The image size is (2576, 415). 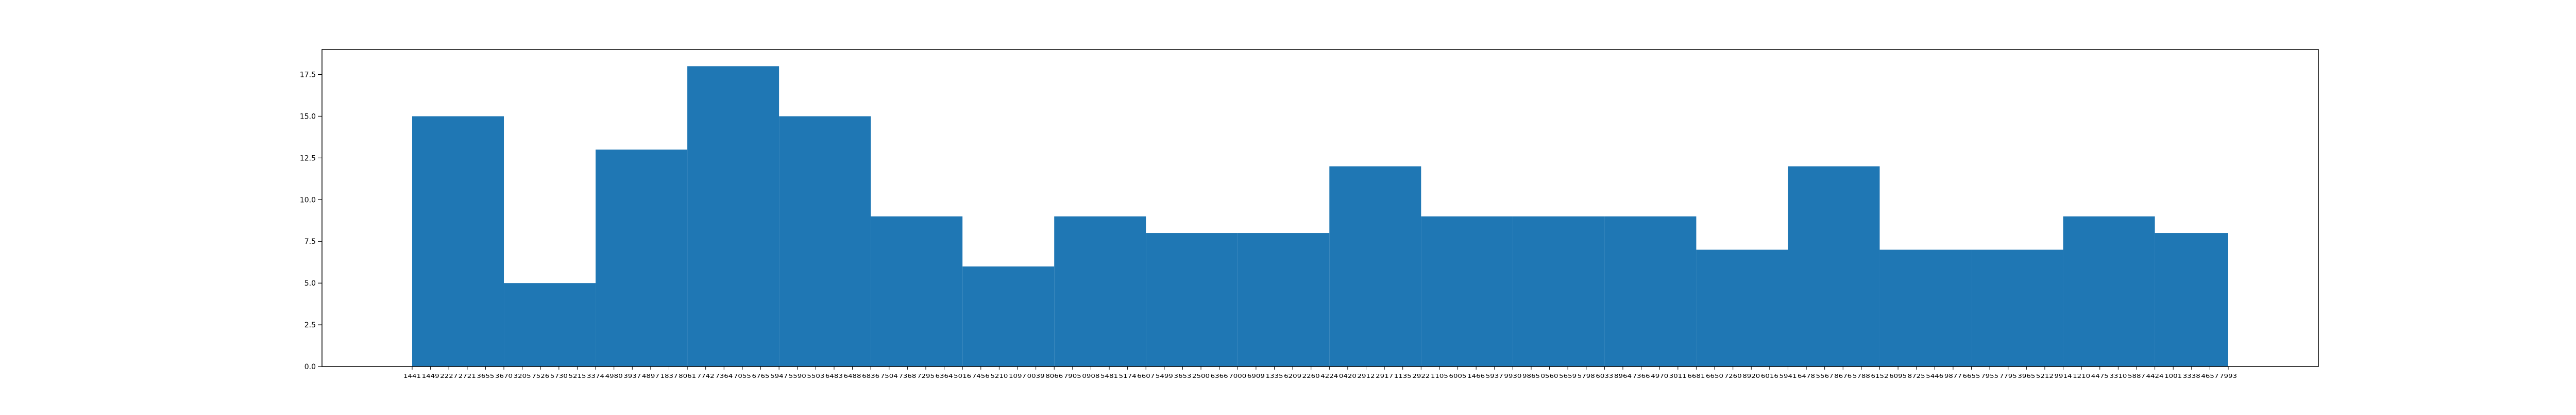 What do you see at coordinates (1476, 376) in the screenshot?
I see `x-tick-label: 1466` at bounding box center [1476, 376].